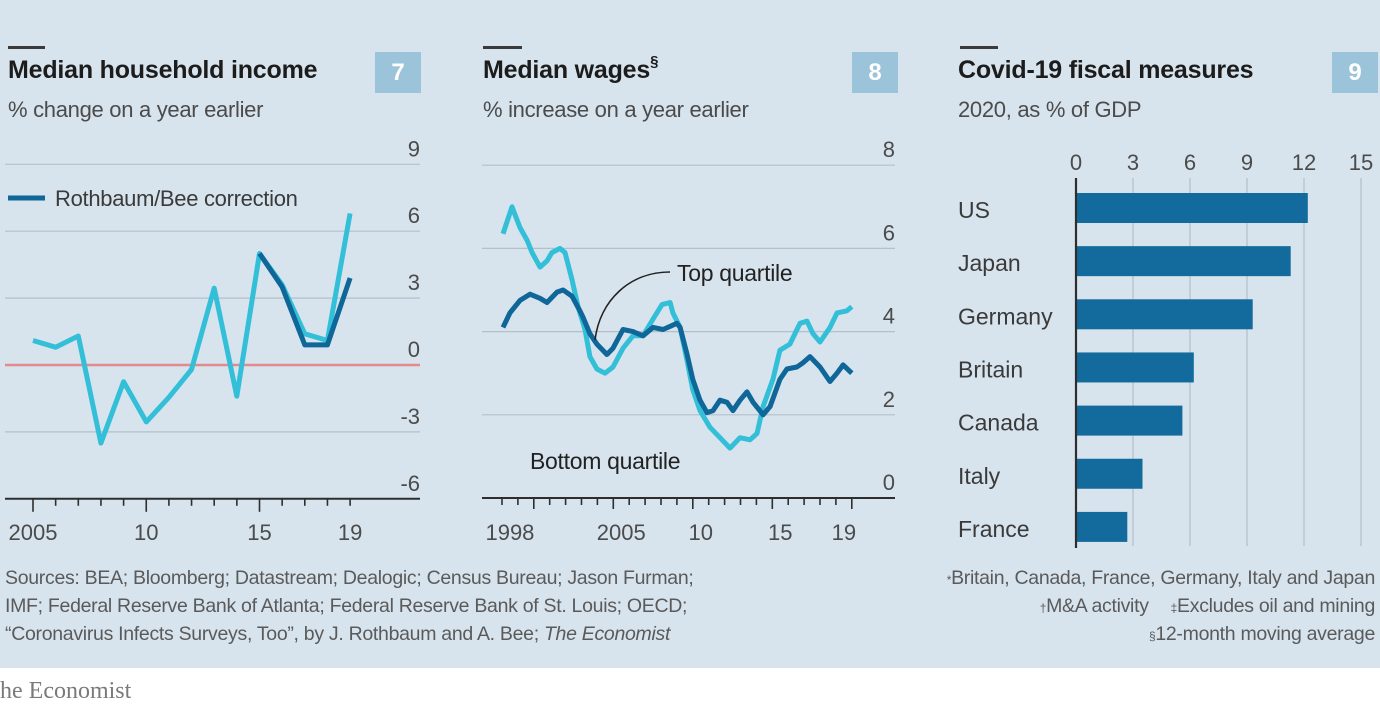 This screenshot has height=710, width=1380. I want to click on sources-italic-publication: The Economist, so click(607, 634).